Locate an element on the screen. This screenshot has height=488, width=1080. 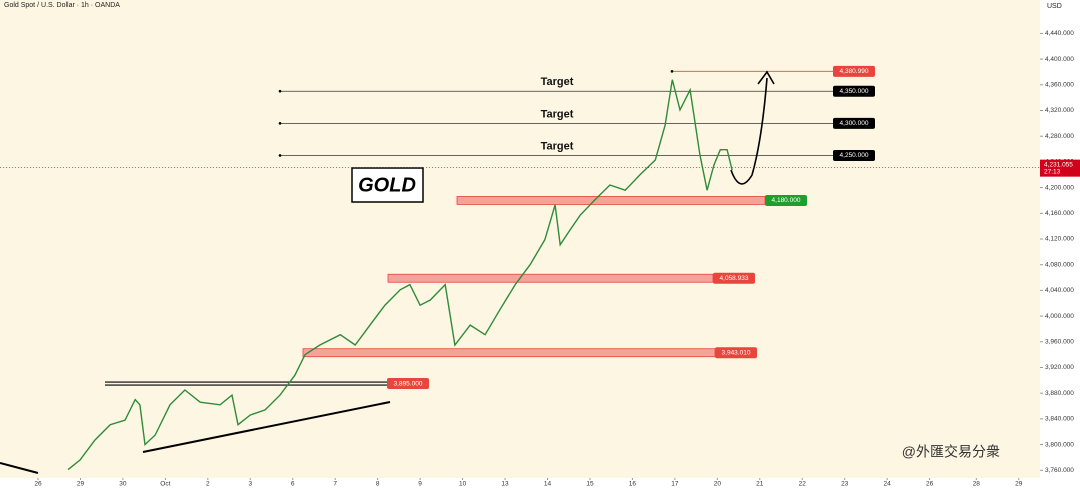
projection-arrow is located at coordinates (749, 131).